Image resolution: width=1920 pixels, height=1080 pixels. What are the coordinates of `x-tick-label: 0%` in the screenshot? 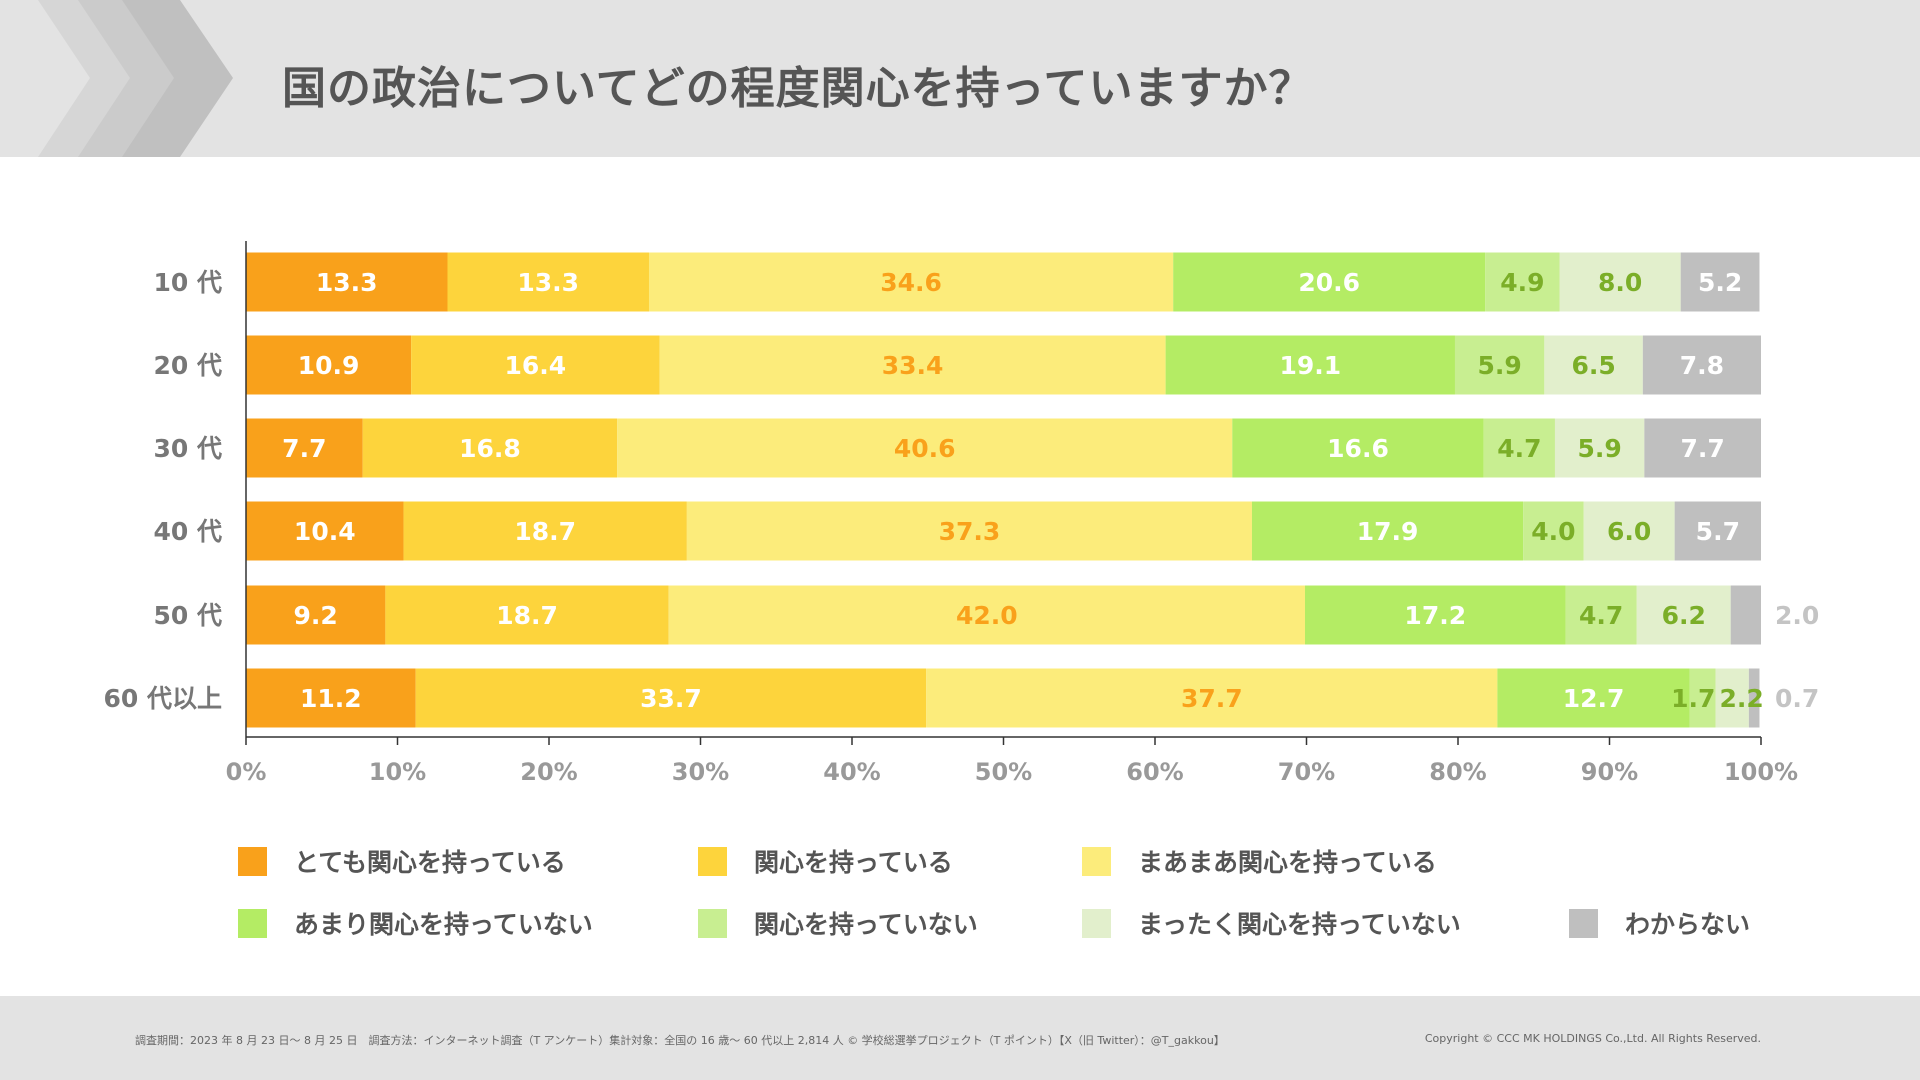 It's located at (246, 772).